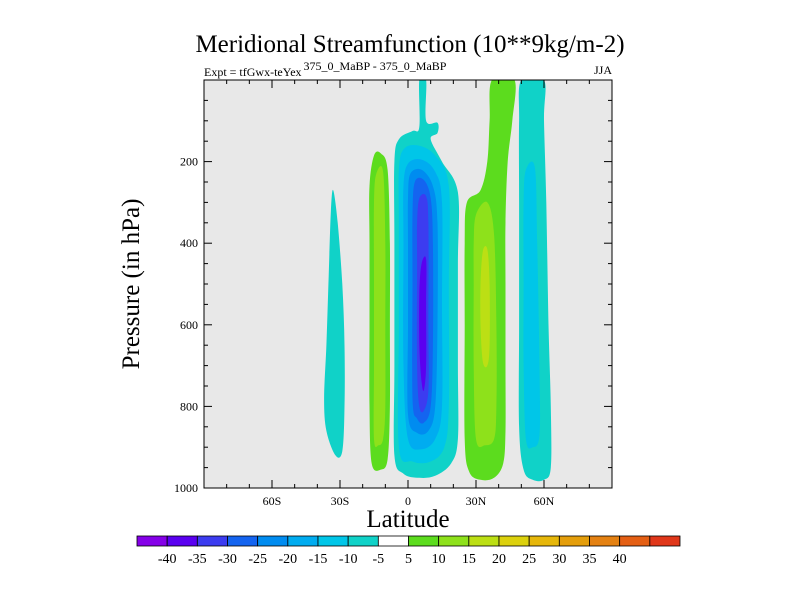 Image resolution: width=800 pixels, height=600 pixels. What do you see at coordinates (469, 559) in the screenshot?
I see `colorbar-label: 15` at bounding box center [469, 559].